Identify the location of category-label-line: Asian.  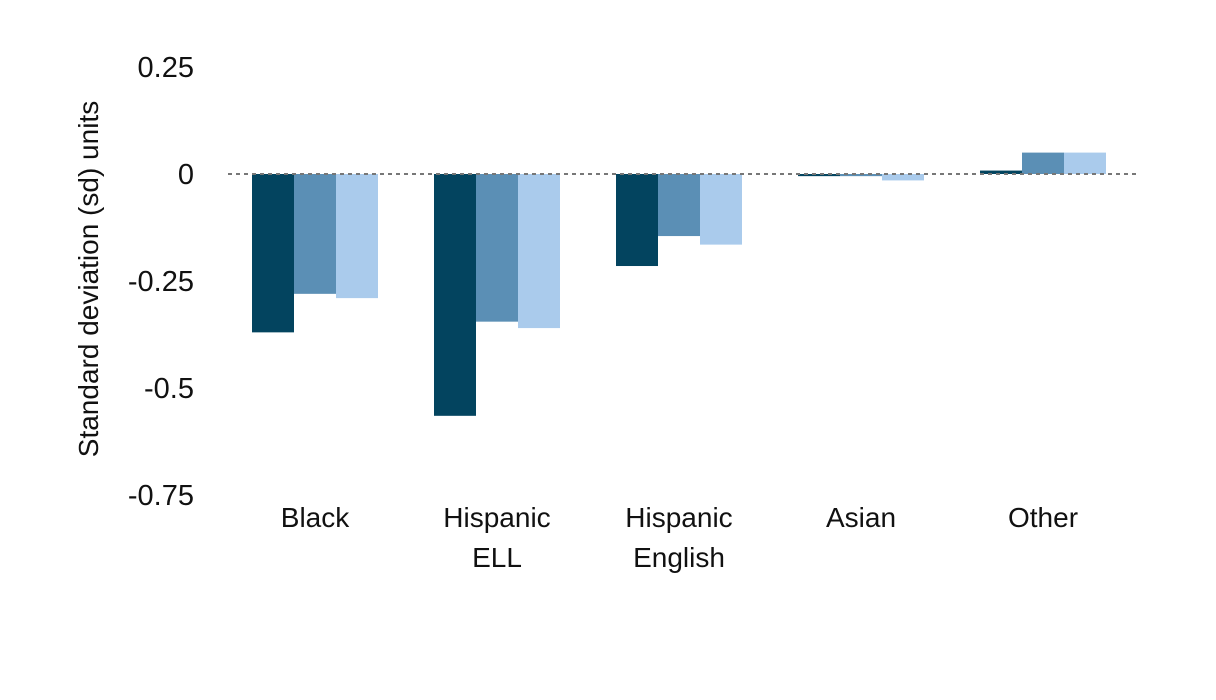
(861, 517).